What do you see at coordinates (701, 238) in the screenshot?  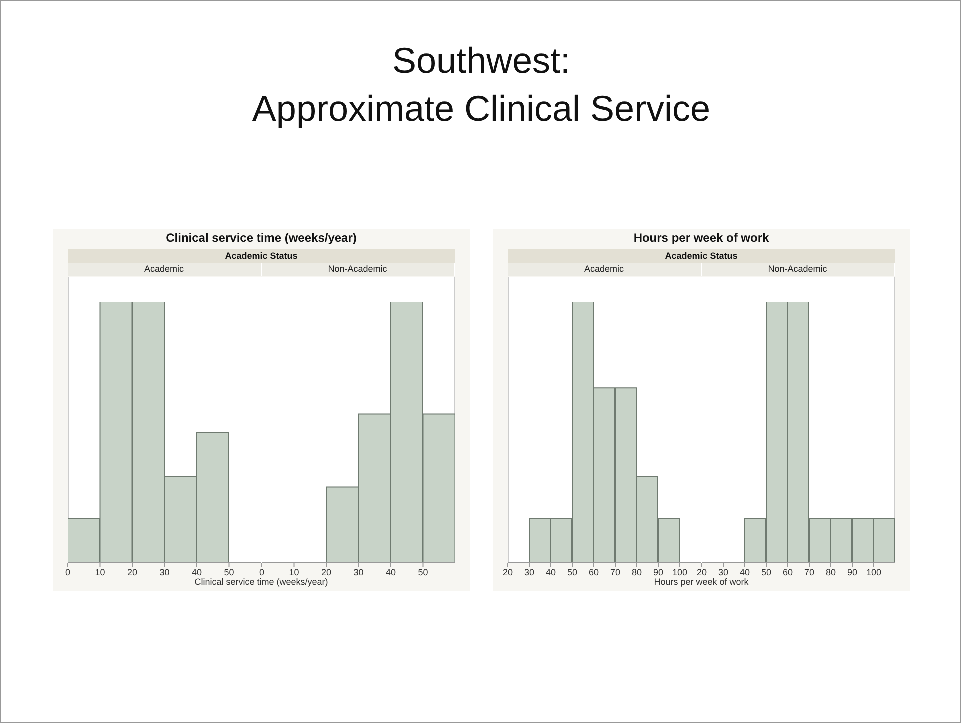 I see `chart-subtitle: Hours per week of work` at bounding box center [701, 238].